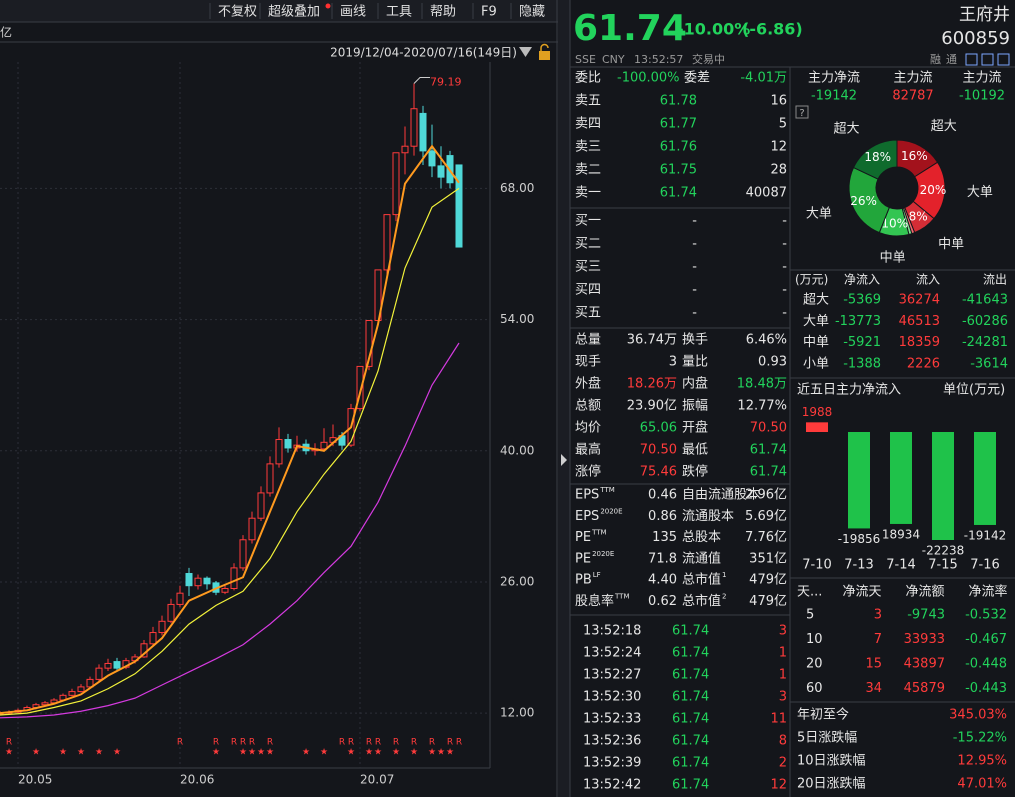 The image size is (1015, 797). Describe the element at coordinates (701, 601) in the screenshot. I see `fund-label: 总市值` at that location.